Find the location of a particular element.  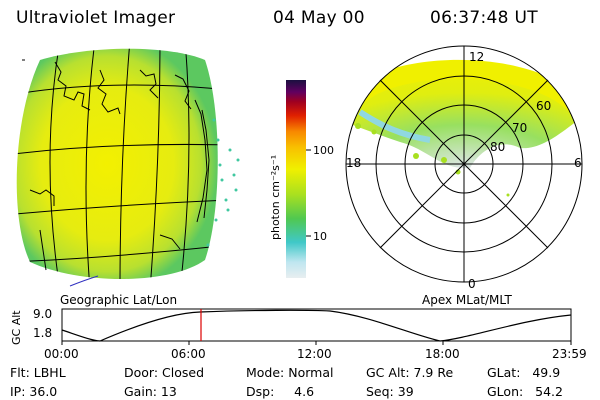

info-dsp: Dsp: 4.6 is located at coordinates (280, 391).